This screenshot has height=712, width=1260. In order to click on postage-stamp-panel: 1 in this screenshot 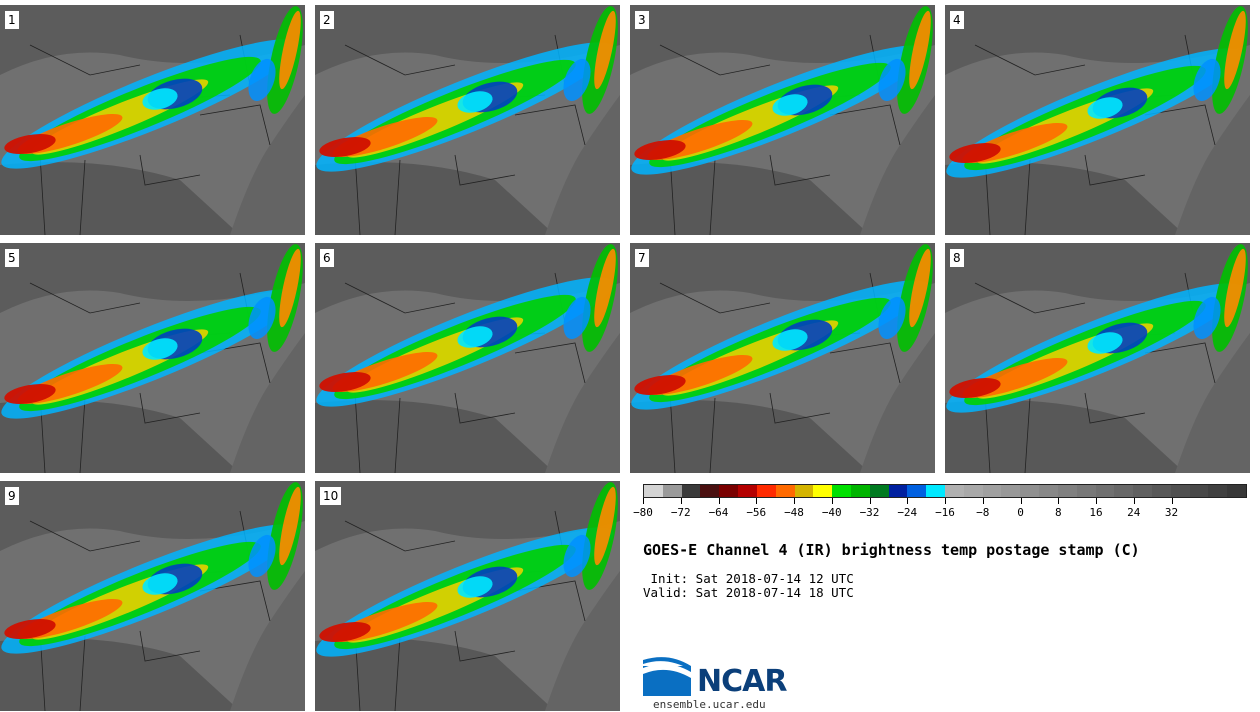, I will do `click(152, 120)`.